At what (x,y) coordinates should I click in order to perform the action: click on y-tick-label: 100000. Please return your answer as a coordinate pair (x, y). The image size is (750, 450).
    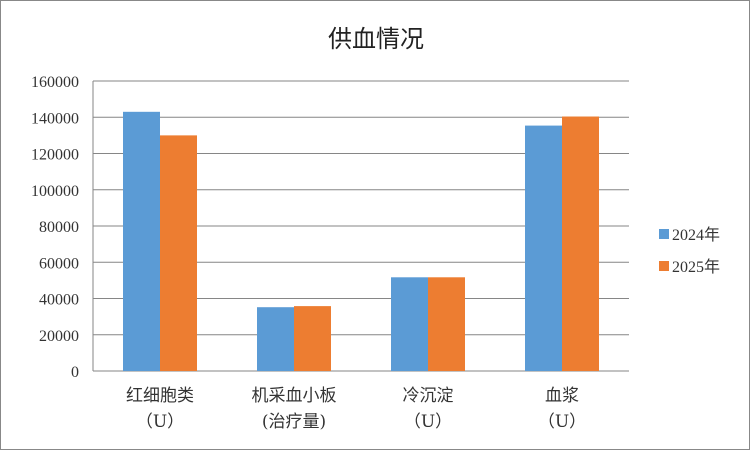
    Looking at the image, I should click on (55, 191).